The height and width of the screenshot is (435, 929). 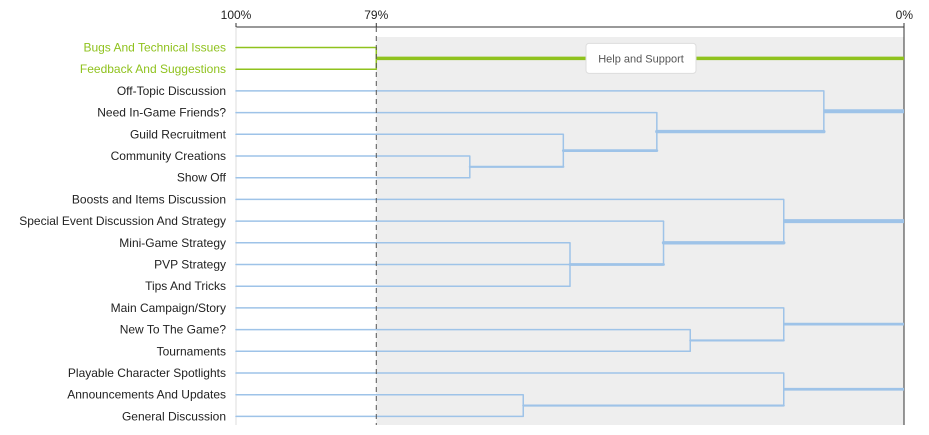 What do you see at coordinates (178, 134) in the screenshot?
I see `leaf-label-guild: Guild Recruitment` at bounding box center [178, 134].